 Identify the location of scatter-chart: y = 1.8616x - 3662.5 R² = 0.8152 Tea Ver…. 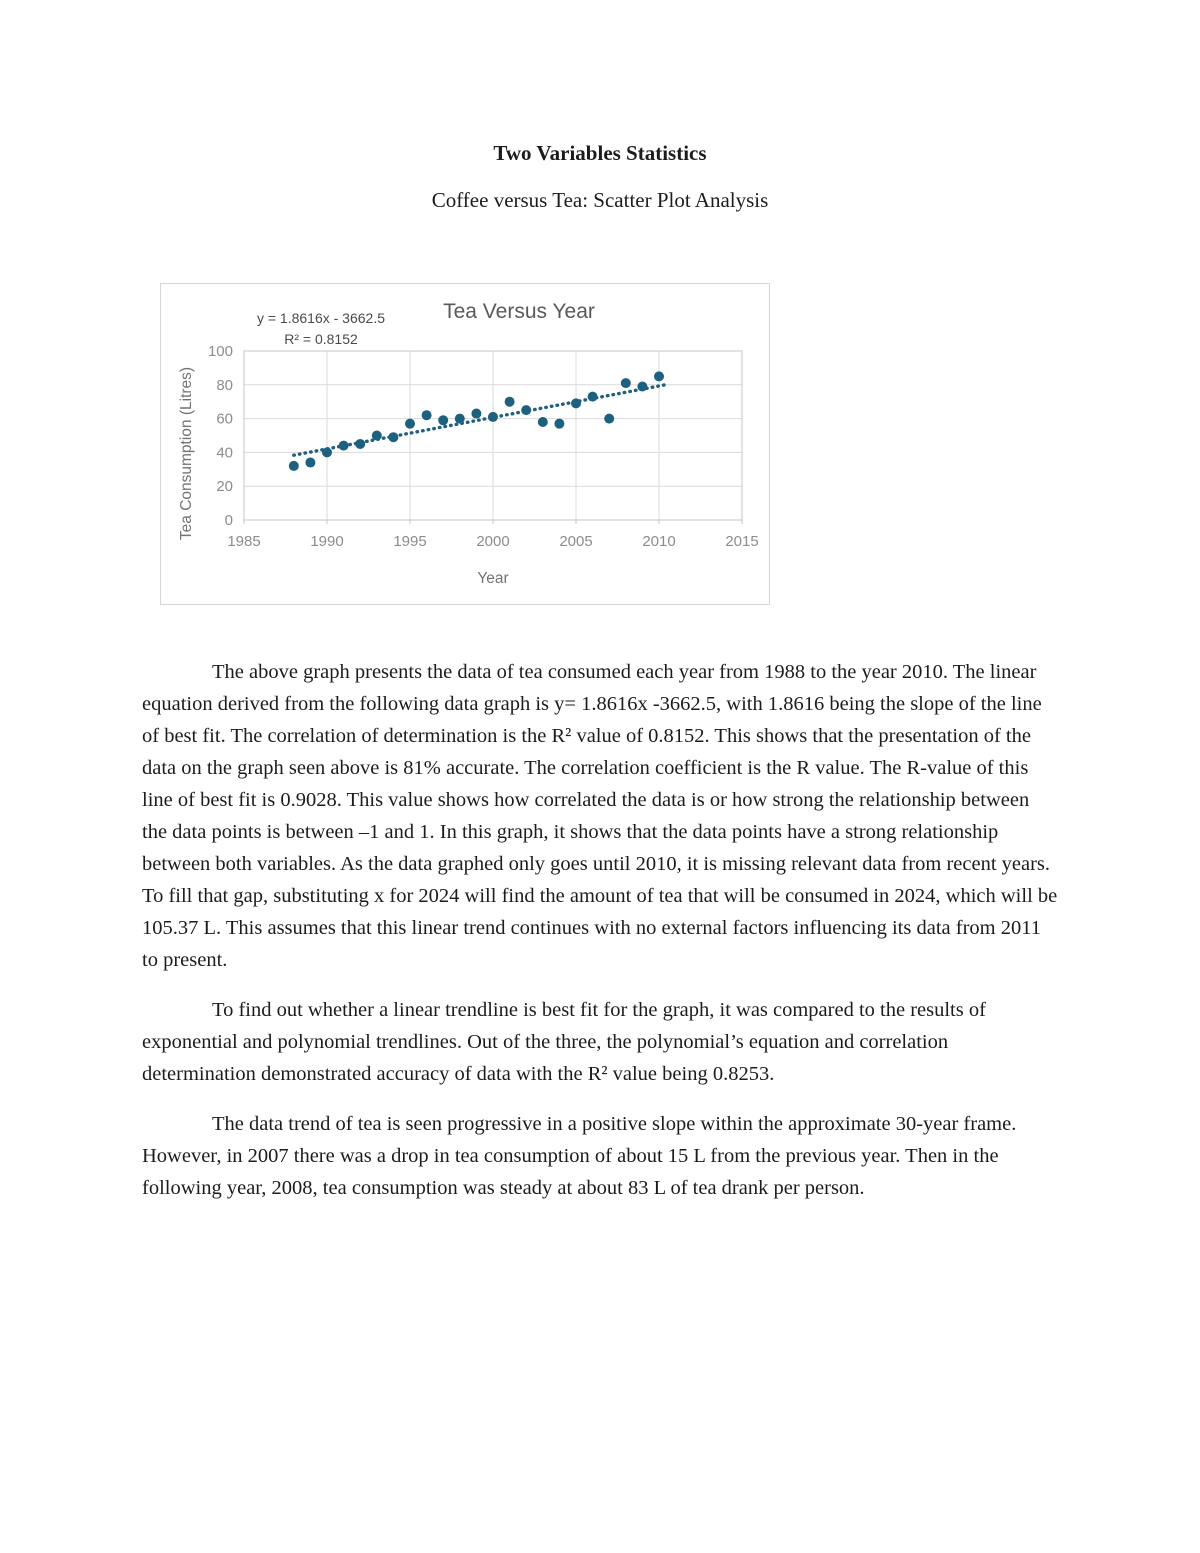
(465, 444).